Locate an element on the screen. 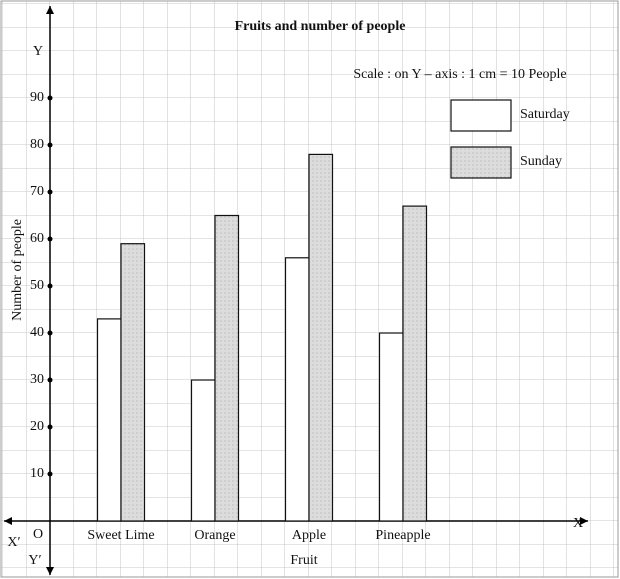 The image size is (620, 579). y-tick-label: 10 is located at coordinates (37, 473).